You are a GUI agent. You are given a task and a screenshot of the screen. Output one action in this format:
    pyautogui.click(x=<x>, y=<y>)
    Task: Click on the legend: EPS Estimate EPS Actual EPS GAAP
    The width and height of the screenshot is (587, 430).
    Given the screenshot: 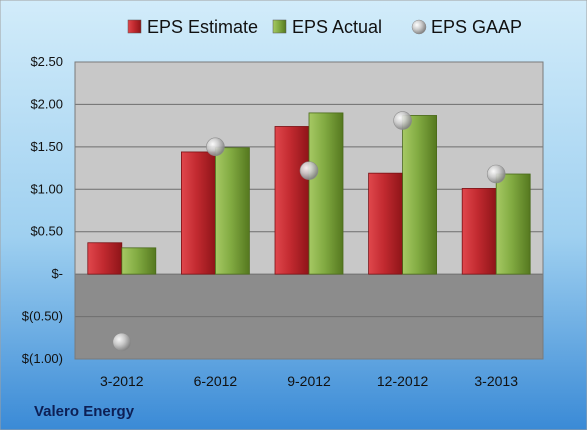 What is the action you would take?
    pyautogui.click(x=324, y=27)
    